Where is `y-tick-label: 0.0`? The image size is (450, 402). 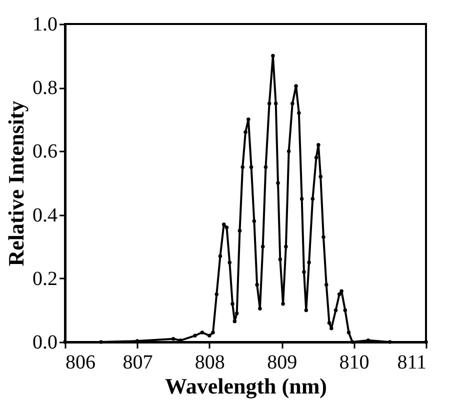
y-tick-label: 0.0 is located at coordinates (45, 343).